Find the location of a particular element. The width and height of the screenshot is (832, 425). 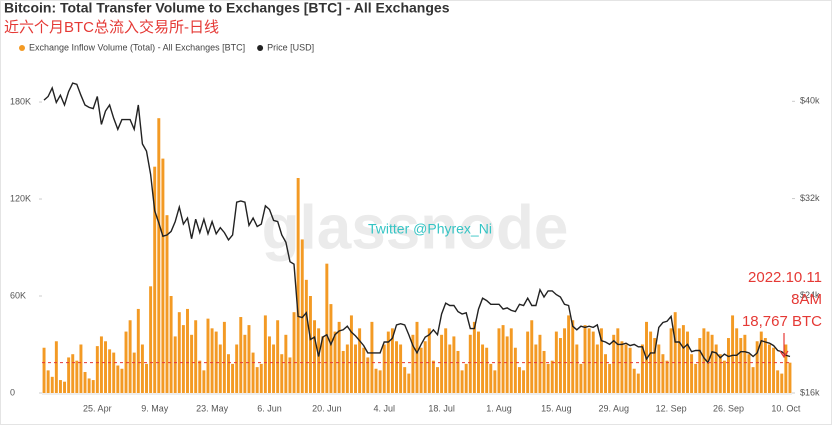

x-tick-label: 10. Oct is located at coordinates (786, 408).